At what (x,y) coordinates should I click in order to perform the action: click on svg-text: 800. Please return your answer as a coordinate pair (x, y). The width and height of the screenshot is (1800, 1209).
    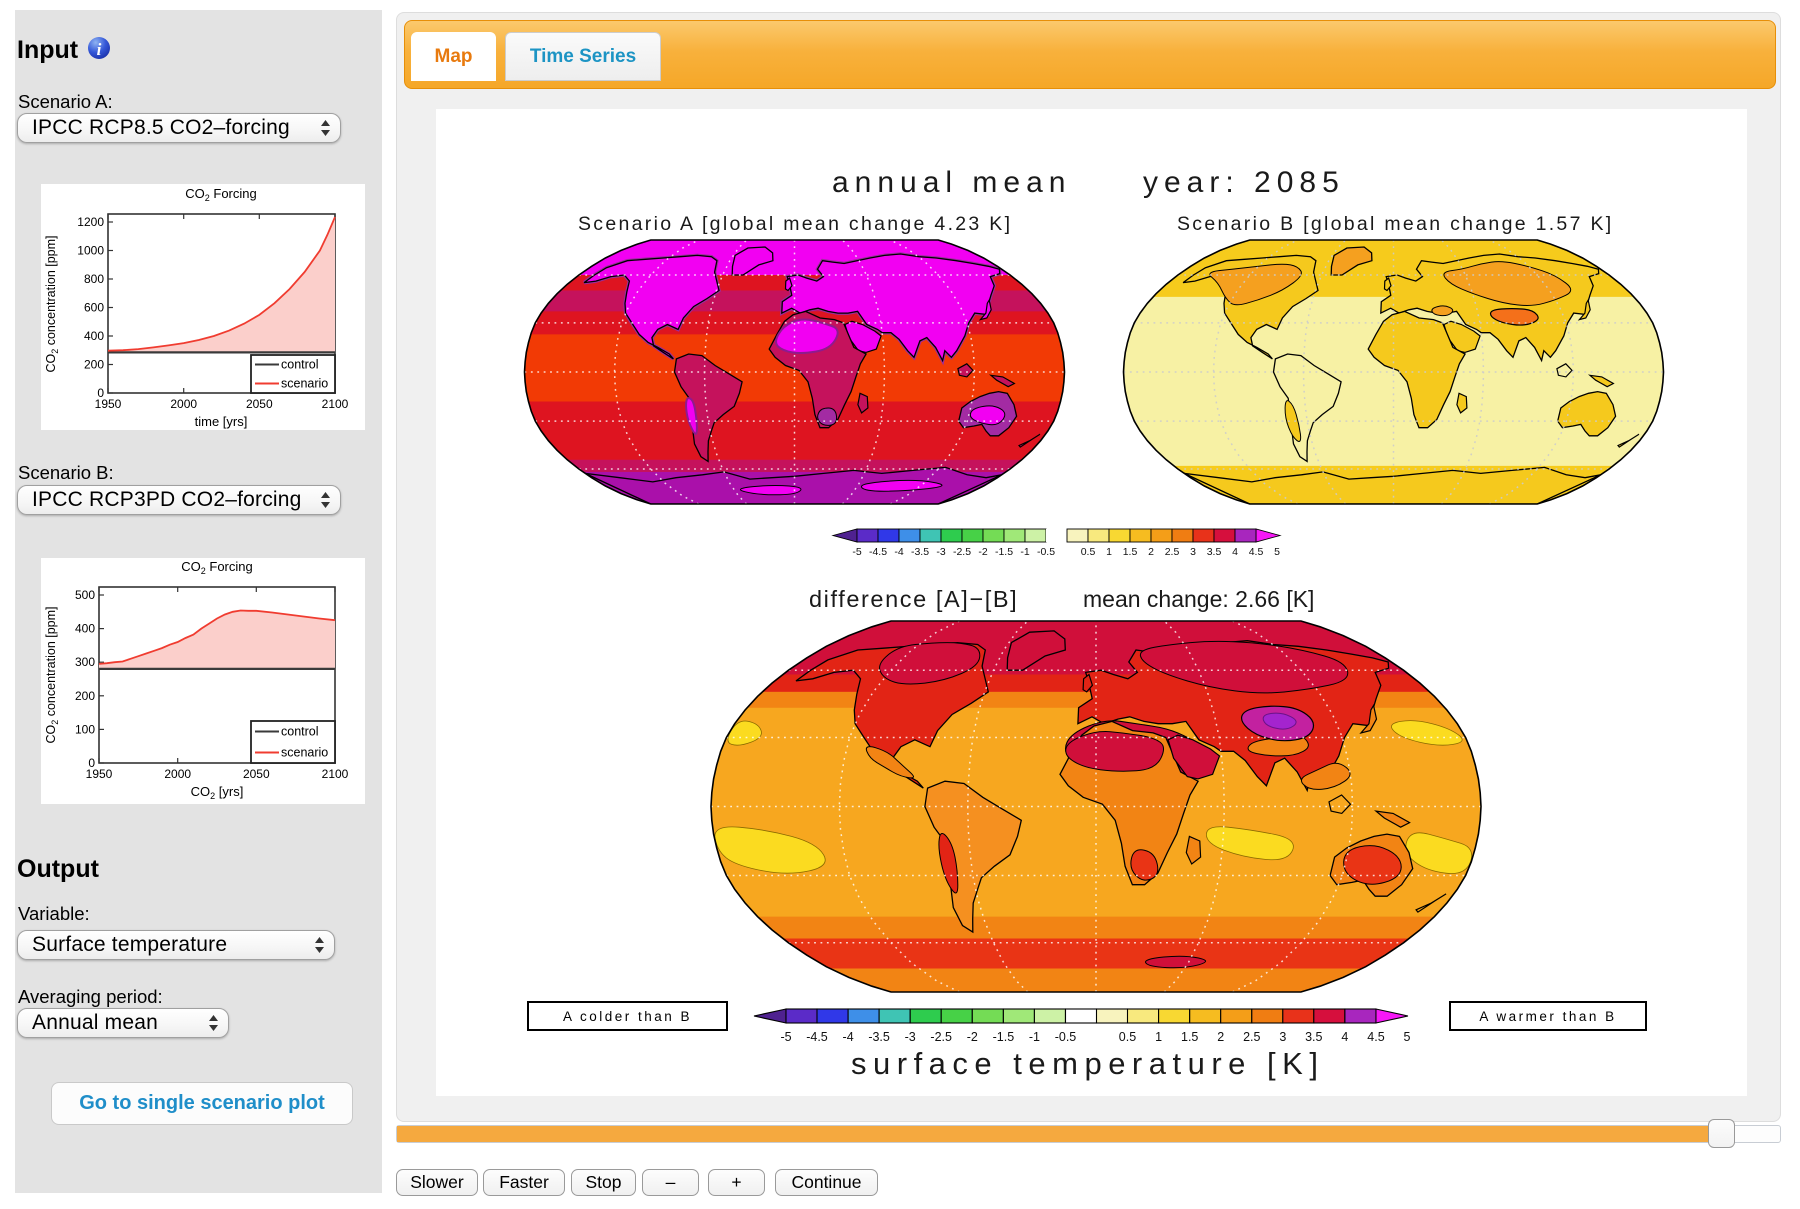
    Looking at the image, I should click on (94, 279).